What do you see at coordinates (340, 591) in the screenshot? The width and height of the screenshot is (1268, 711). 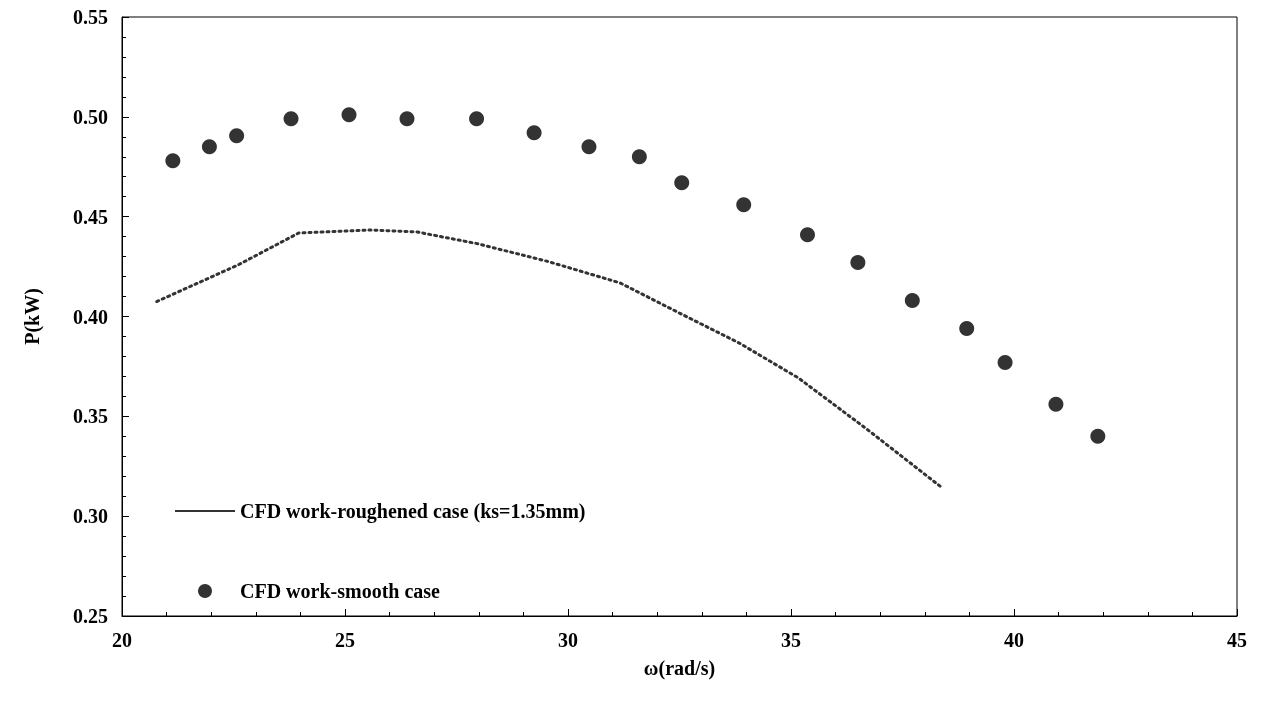 I see `legend-label: CFD work-smooth case` at bounding box center [340, 591].